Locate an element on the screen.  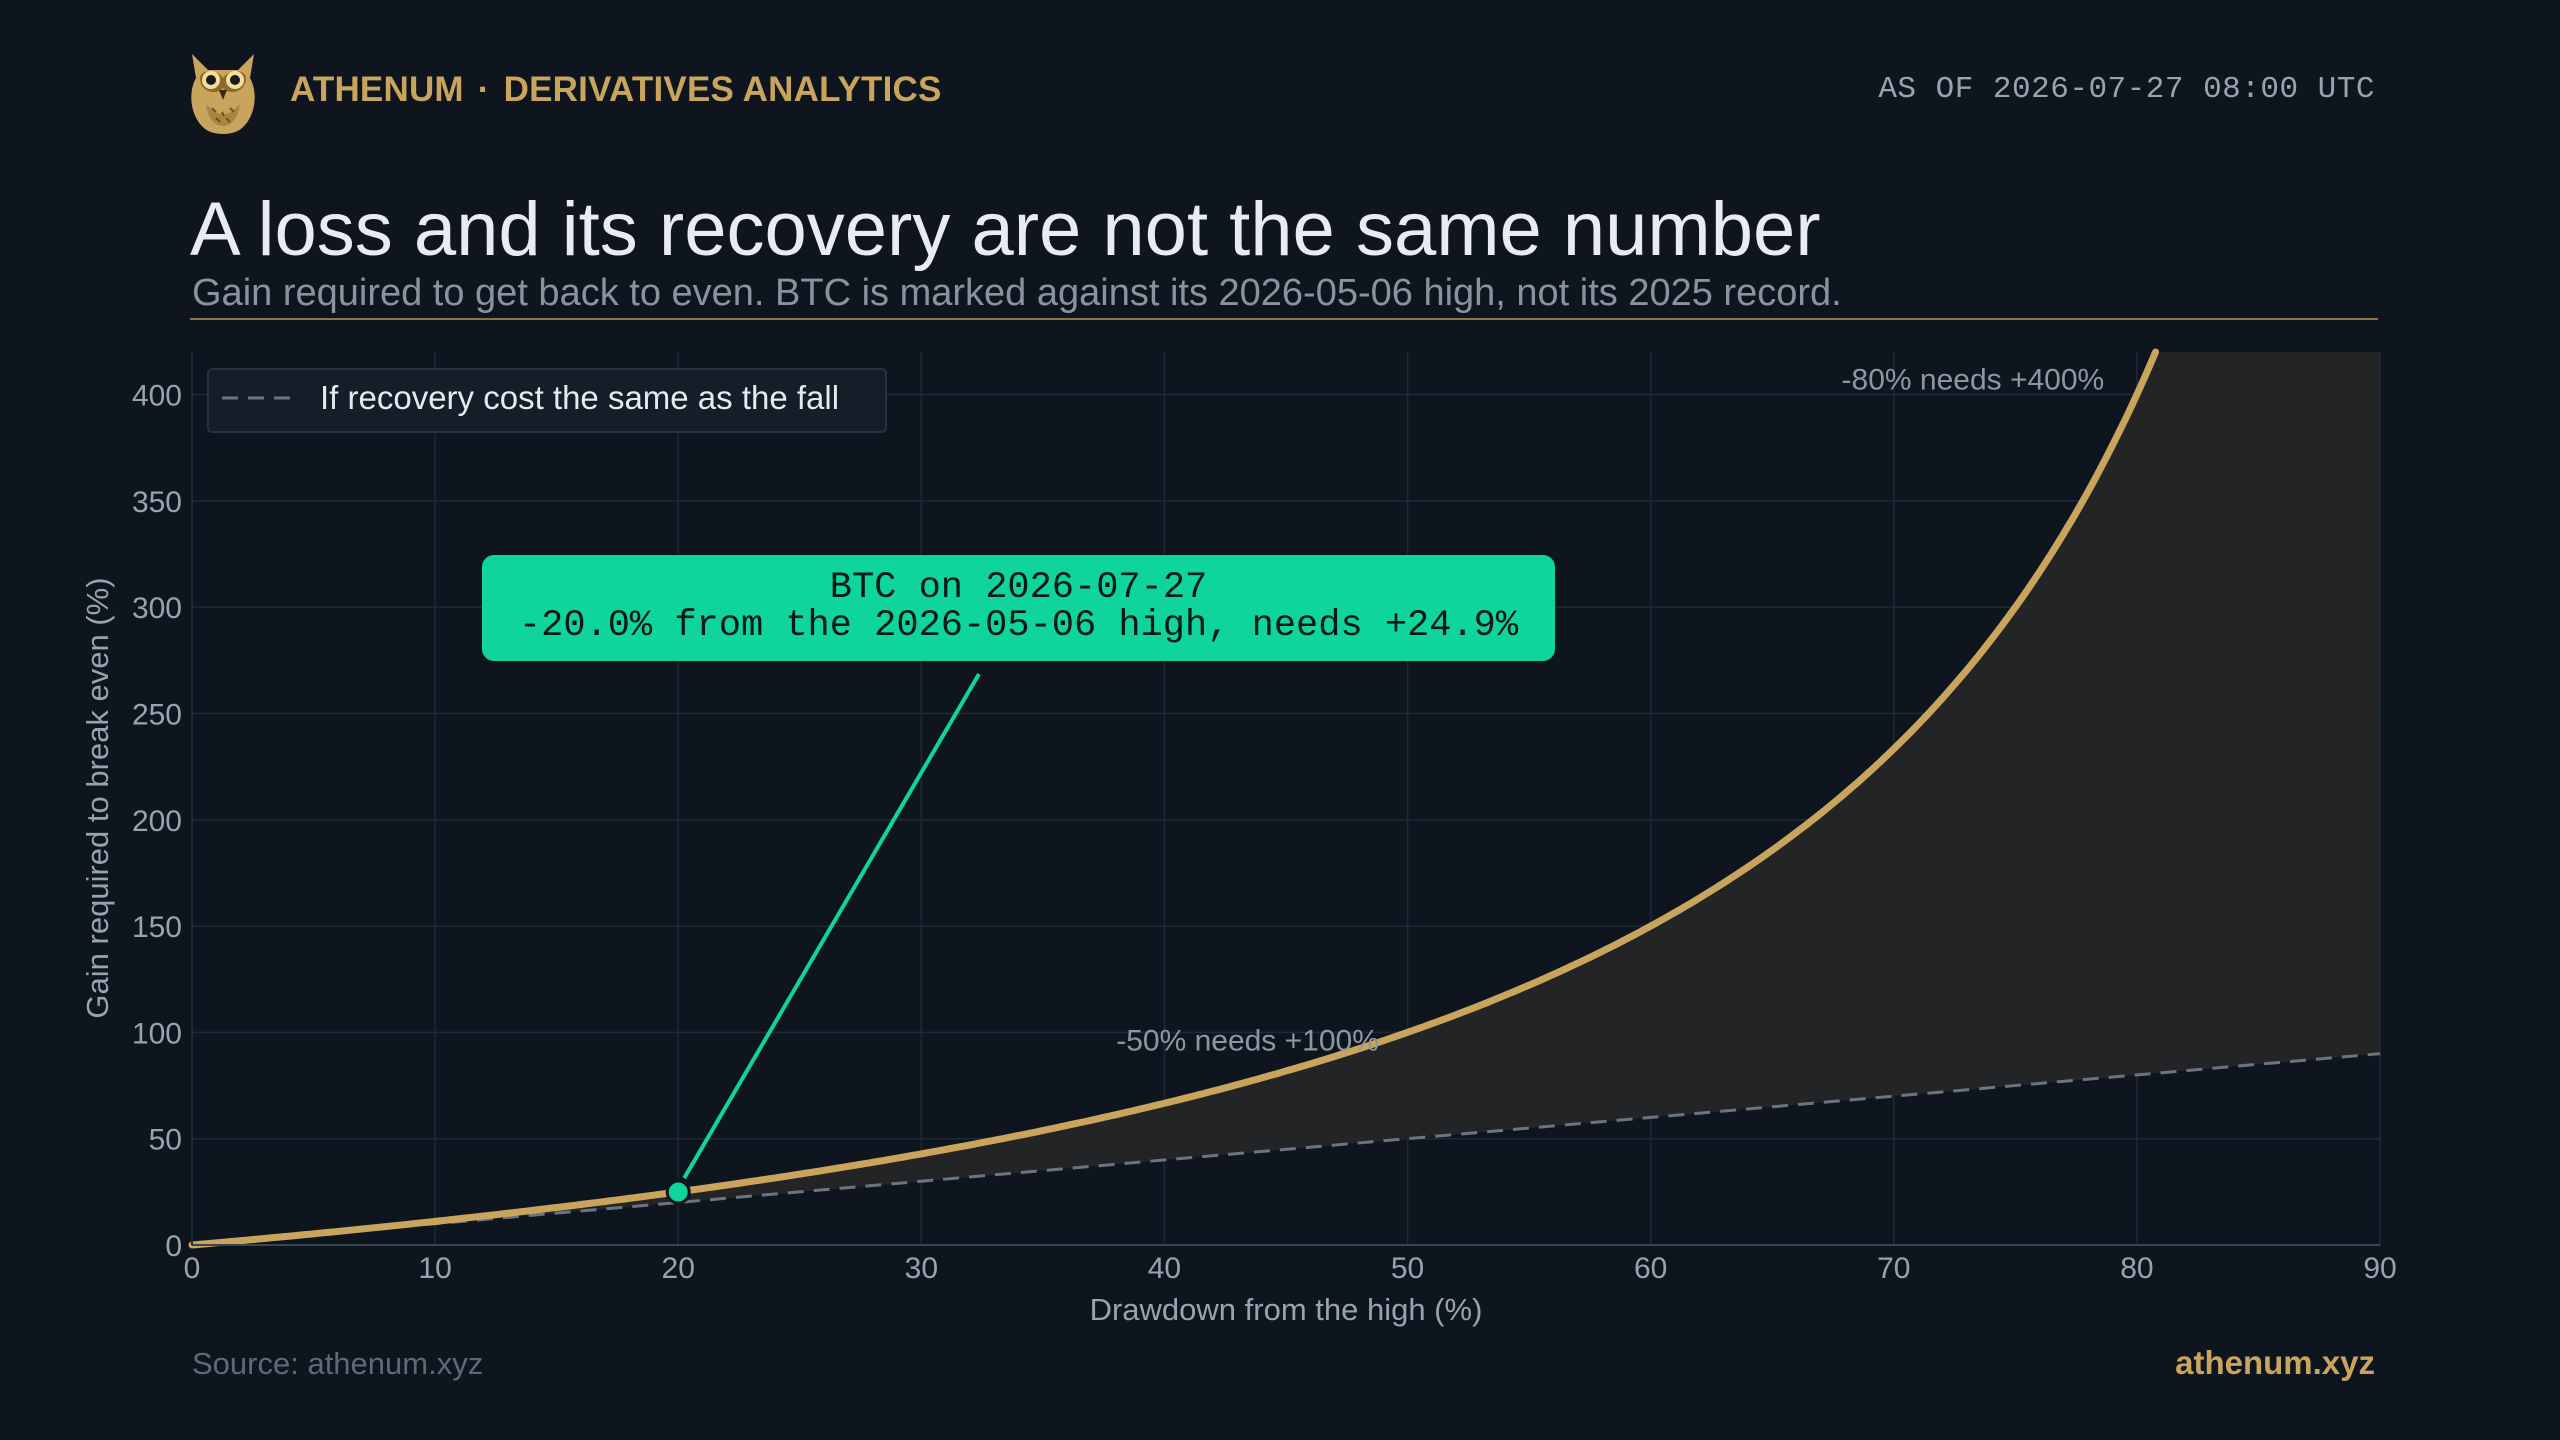
as-of-timestamp: AS OF 2026-07-27 08:00 UTC is located at coordinates (2126, 89).